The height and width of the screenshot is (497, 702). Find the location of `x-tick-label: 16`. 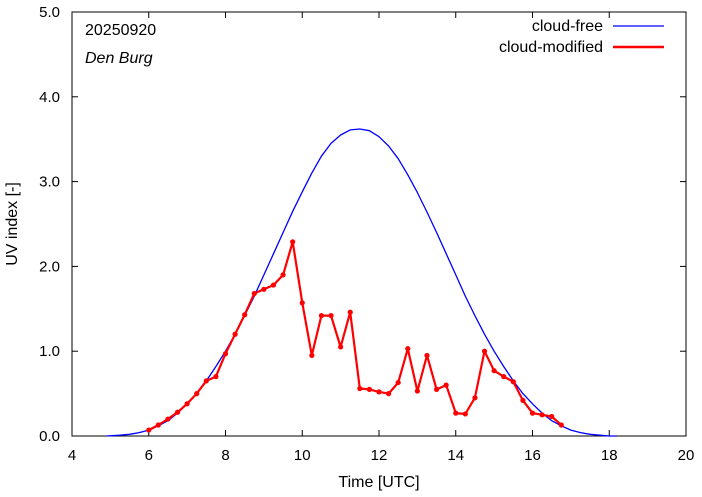

x-tick-label: 16 is located at coordinates (532, 455).